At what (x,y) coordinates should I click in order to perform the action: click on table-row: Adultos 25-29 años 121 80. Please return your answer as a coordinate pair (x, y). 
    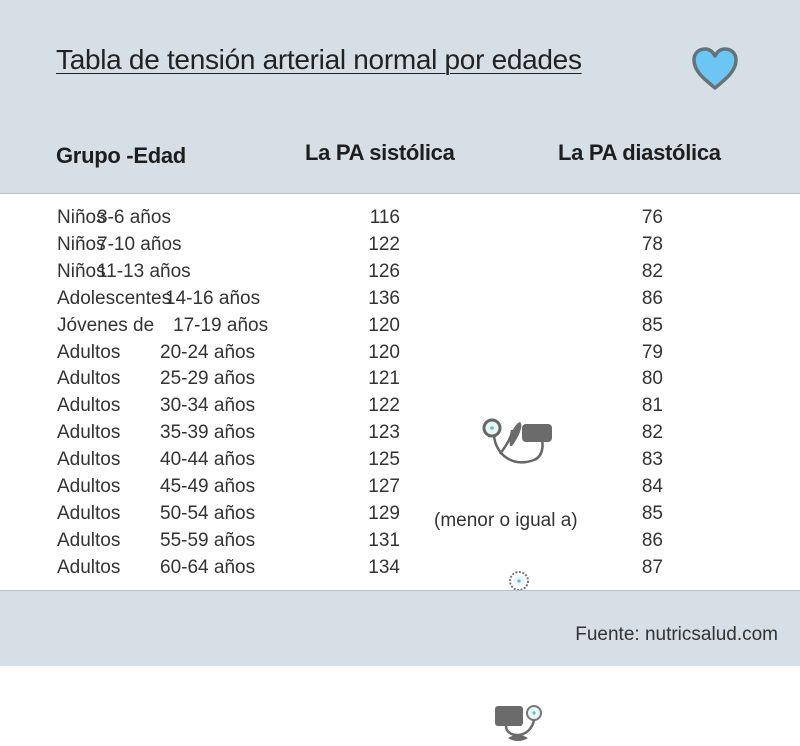
    Looking at the image, I should click on (400, 381).